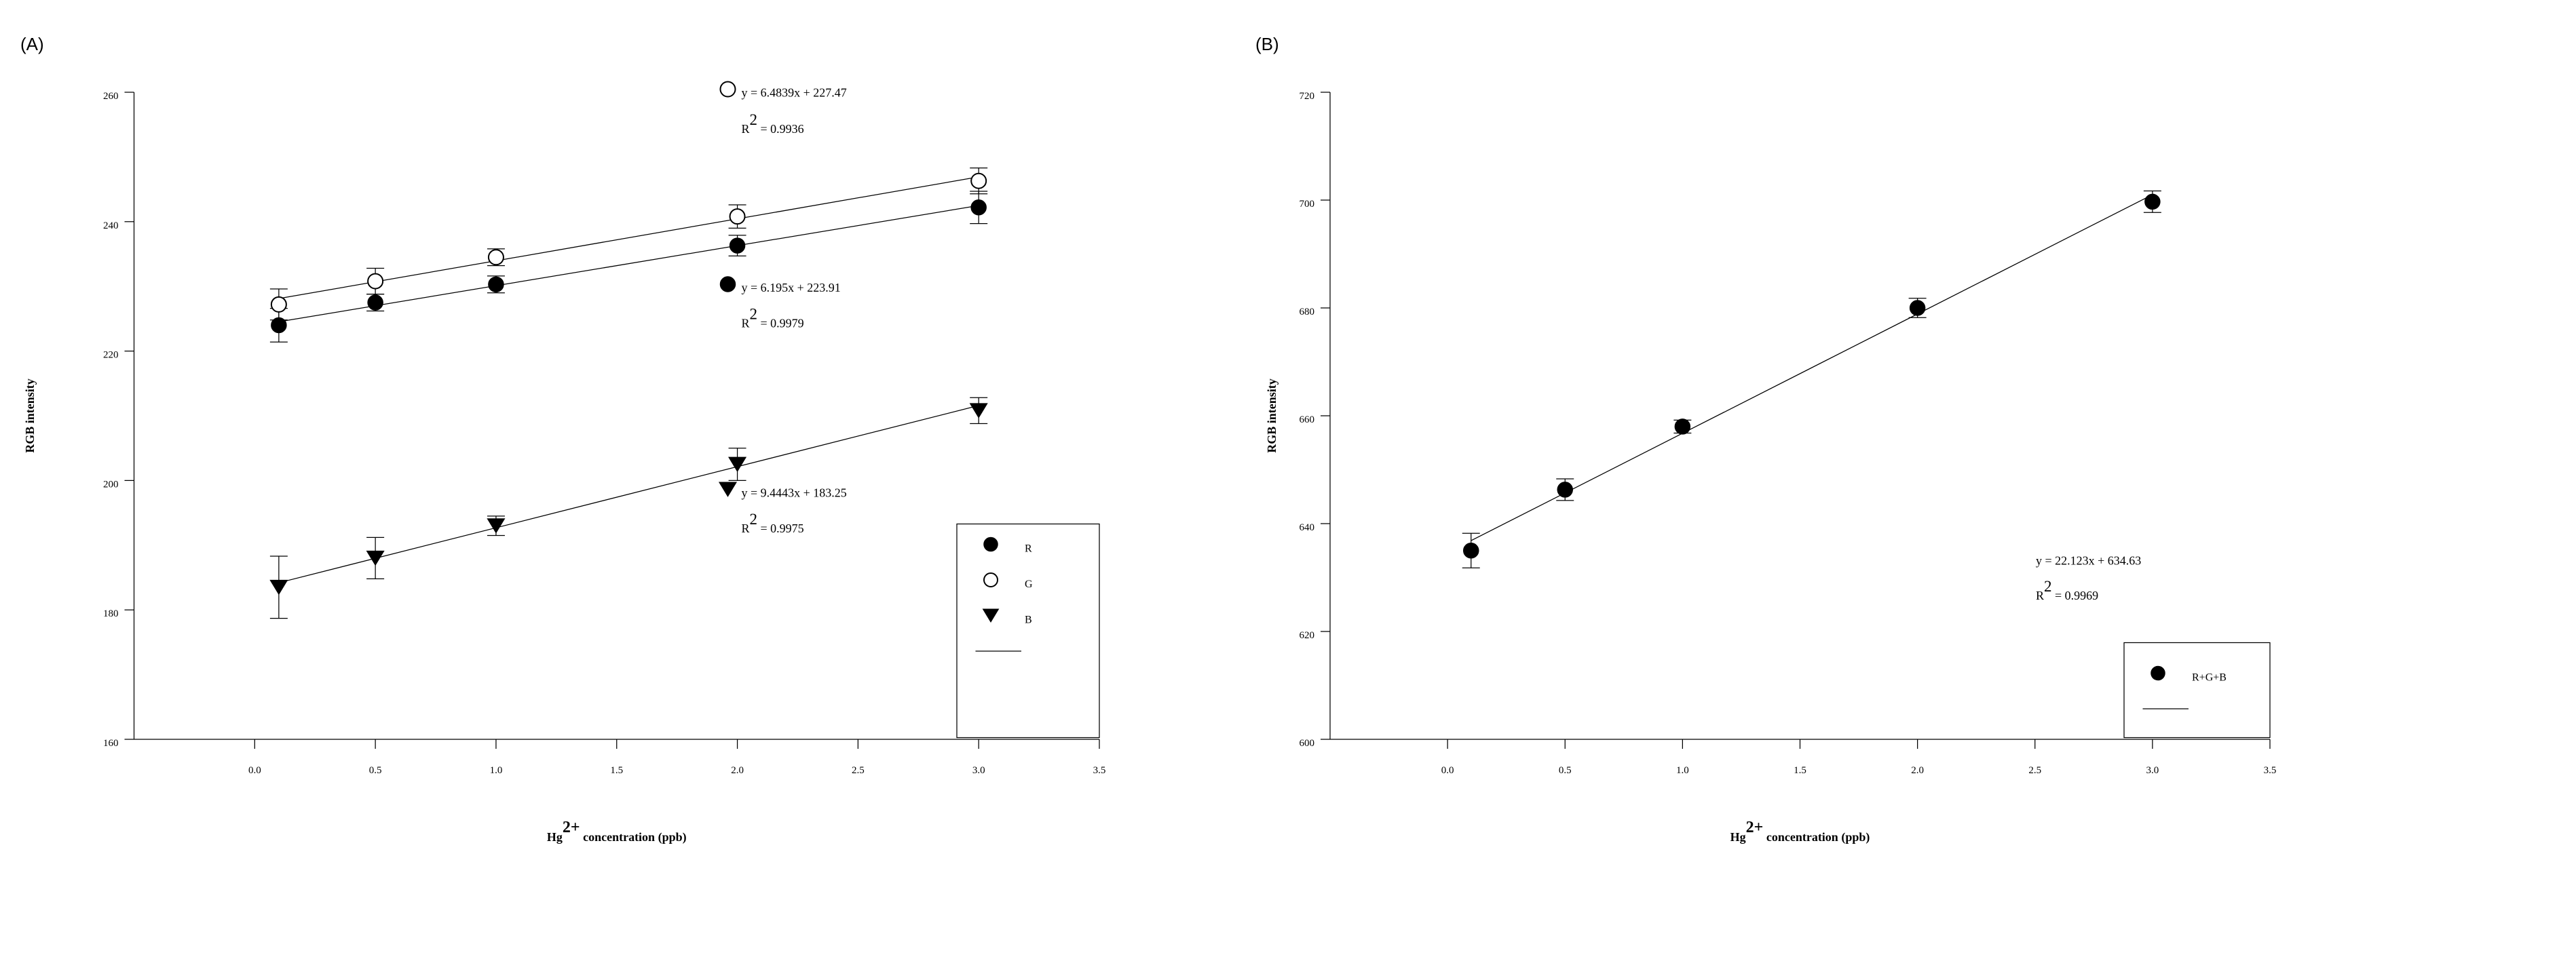 The image size is (2576, 955). I want to click on annotation-b: y = 9.4443x + 183.25 R2 = 0.9975, so click(782, 509).